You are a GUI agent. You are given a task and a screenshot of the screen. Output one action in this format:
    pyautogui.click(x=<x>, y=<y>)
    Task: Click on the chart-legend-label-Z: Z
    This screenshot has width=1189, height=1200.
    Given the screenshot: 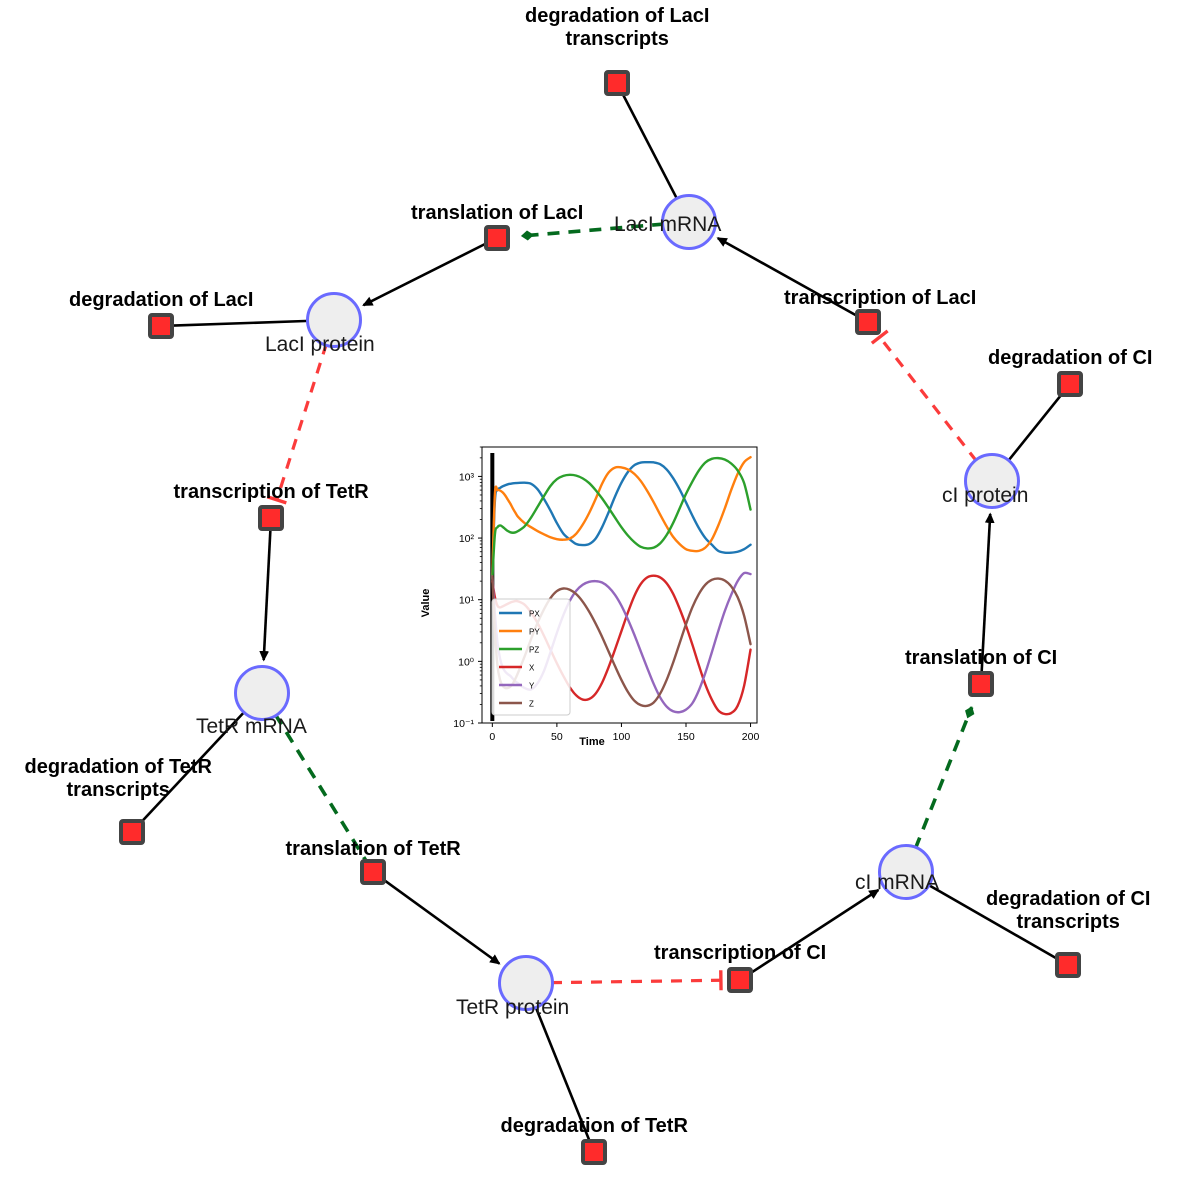 What is the action you would take?
    pyautogui.click(x=531, y=704)
    